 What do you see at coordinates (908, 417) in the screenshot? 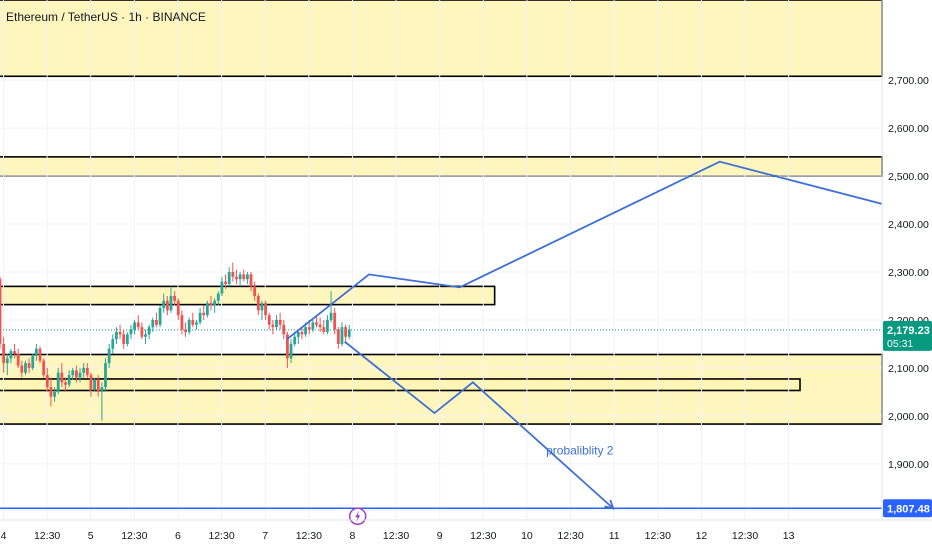
I see `price-tick-label: 2,000.00` at bounding box center [908, 417].